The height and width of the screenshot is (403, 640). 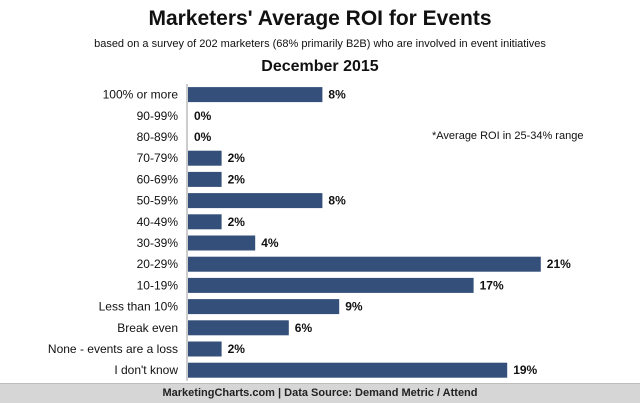 What do you see at coordinates (354, 307) in the screenshot?
I see `value-label: 9%` at bounding box center [354, 307].